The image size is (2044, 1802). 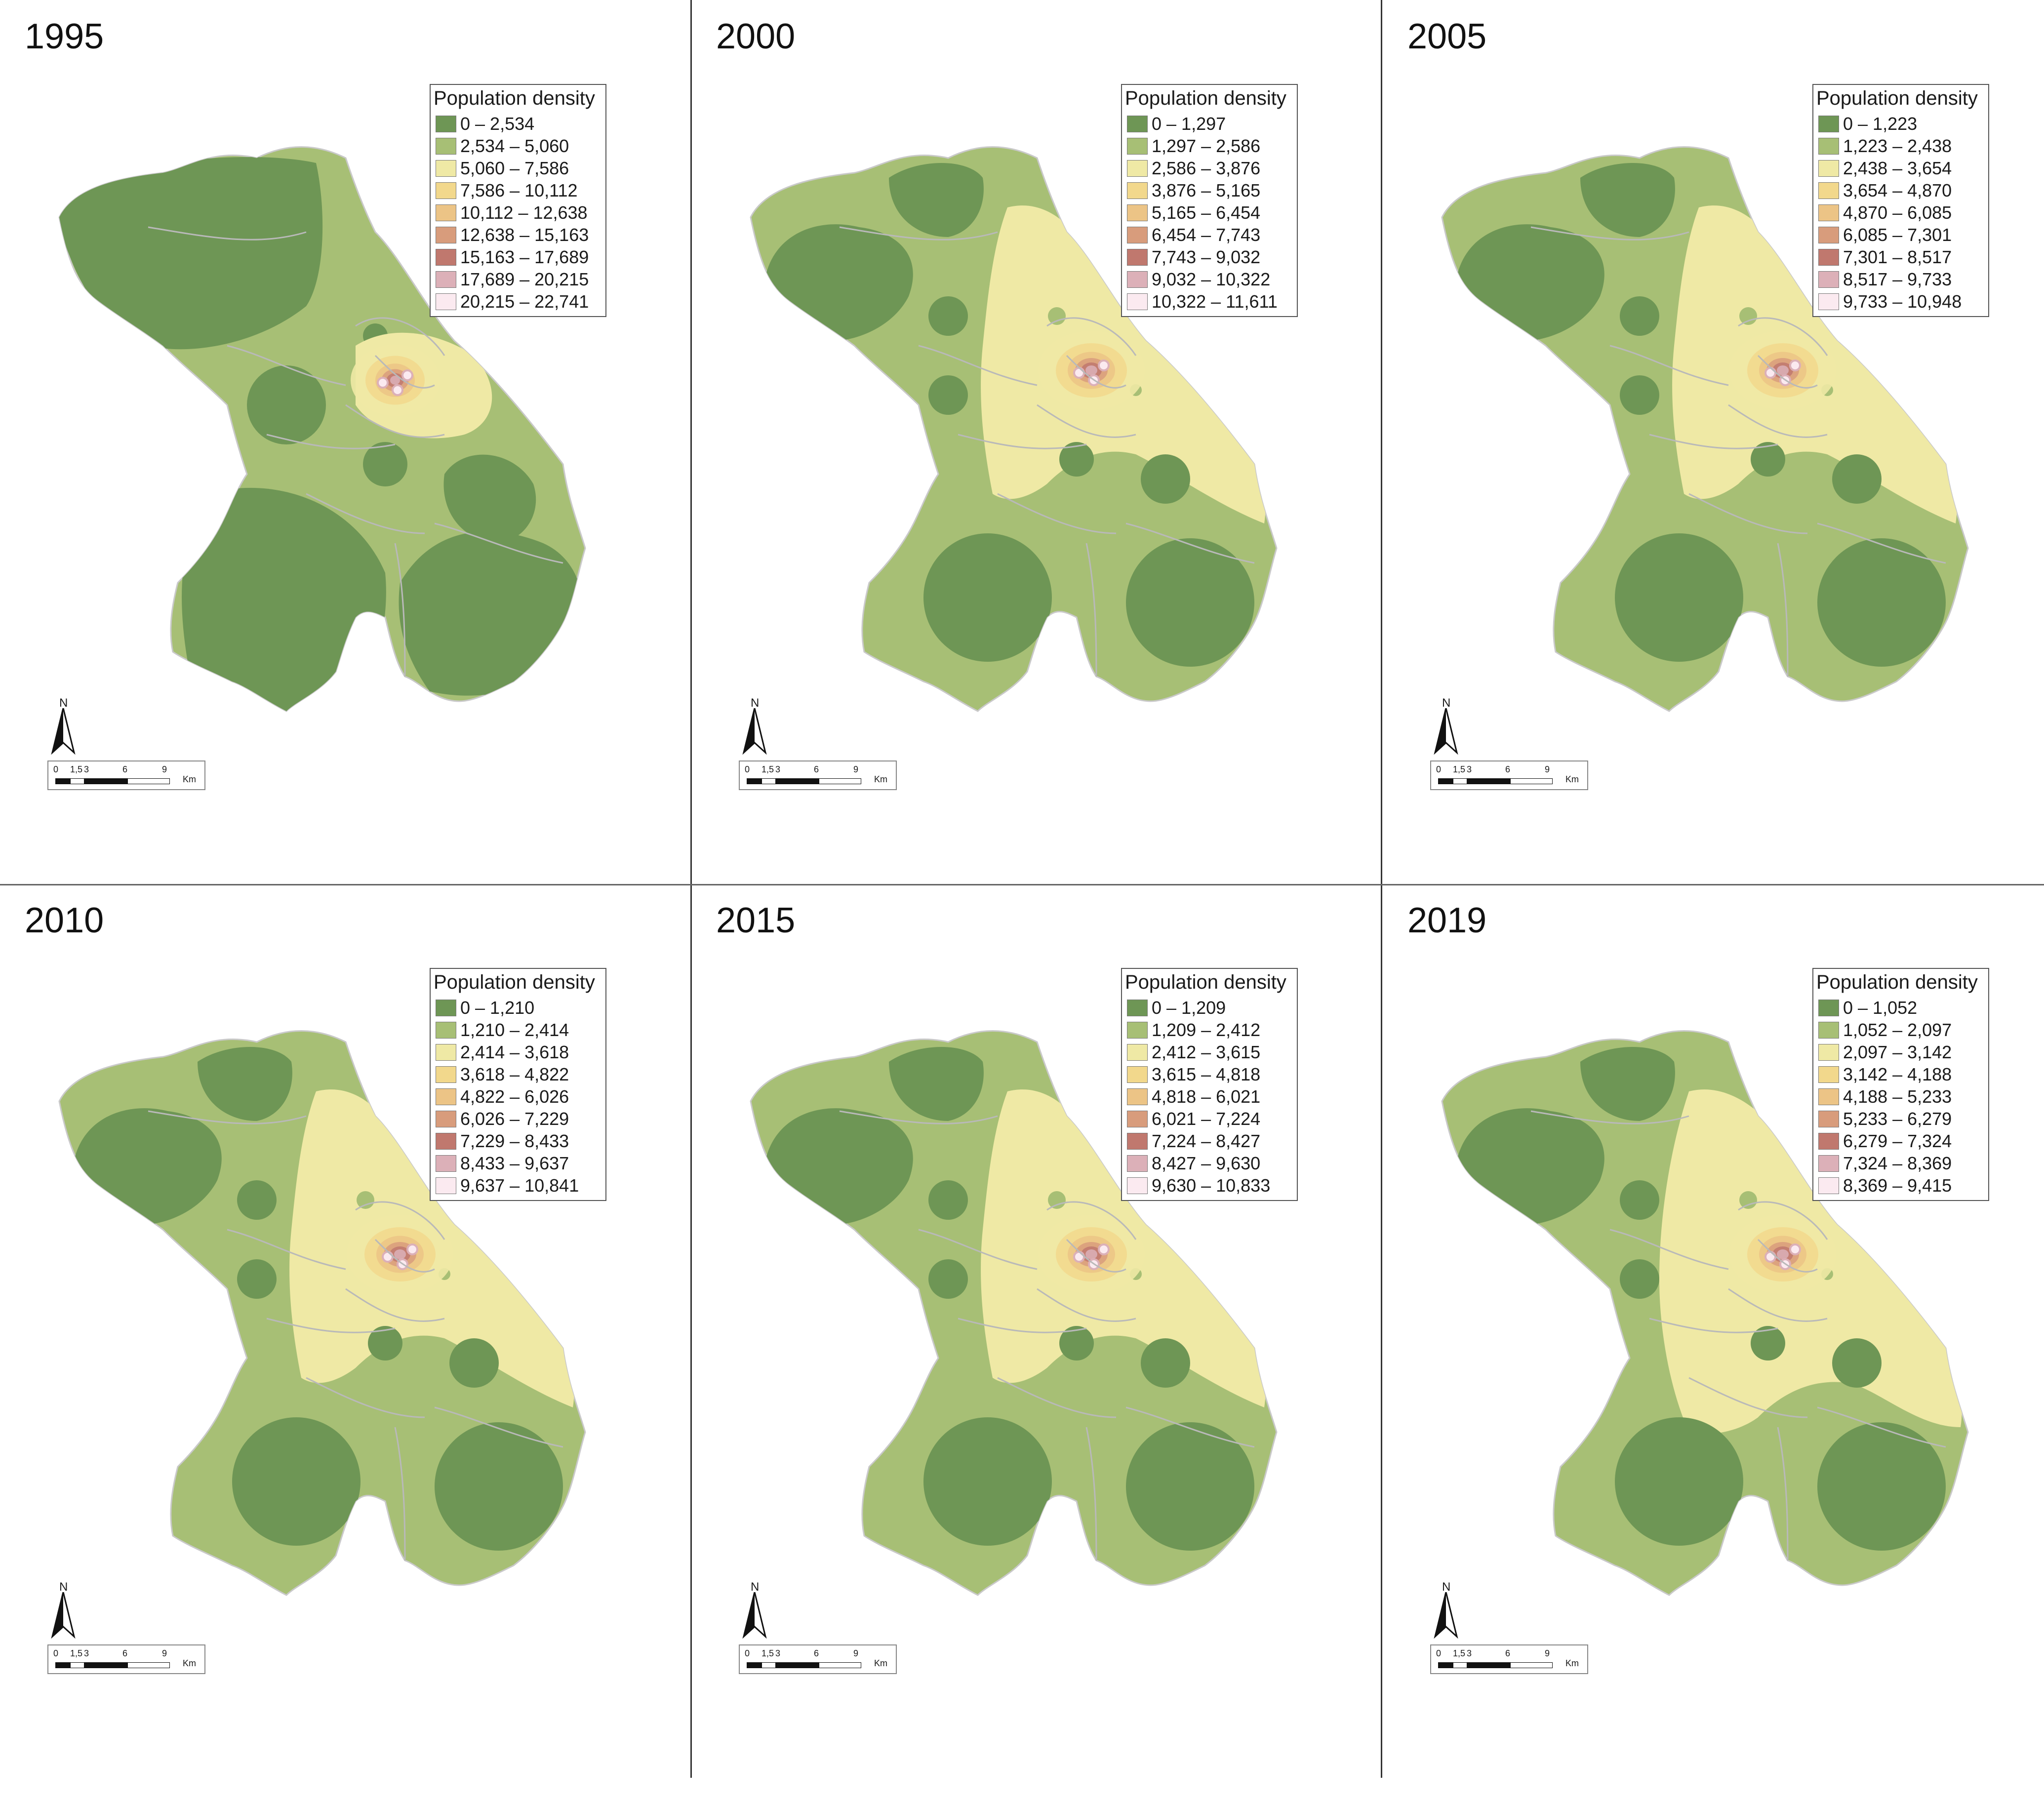 I want to click on legend-item: 0 – 1,209, so click(x=1177, y=1008).